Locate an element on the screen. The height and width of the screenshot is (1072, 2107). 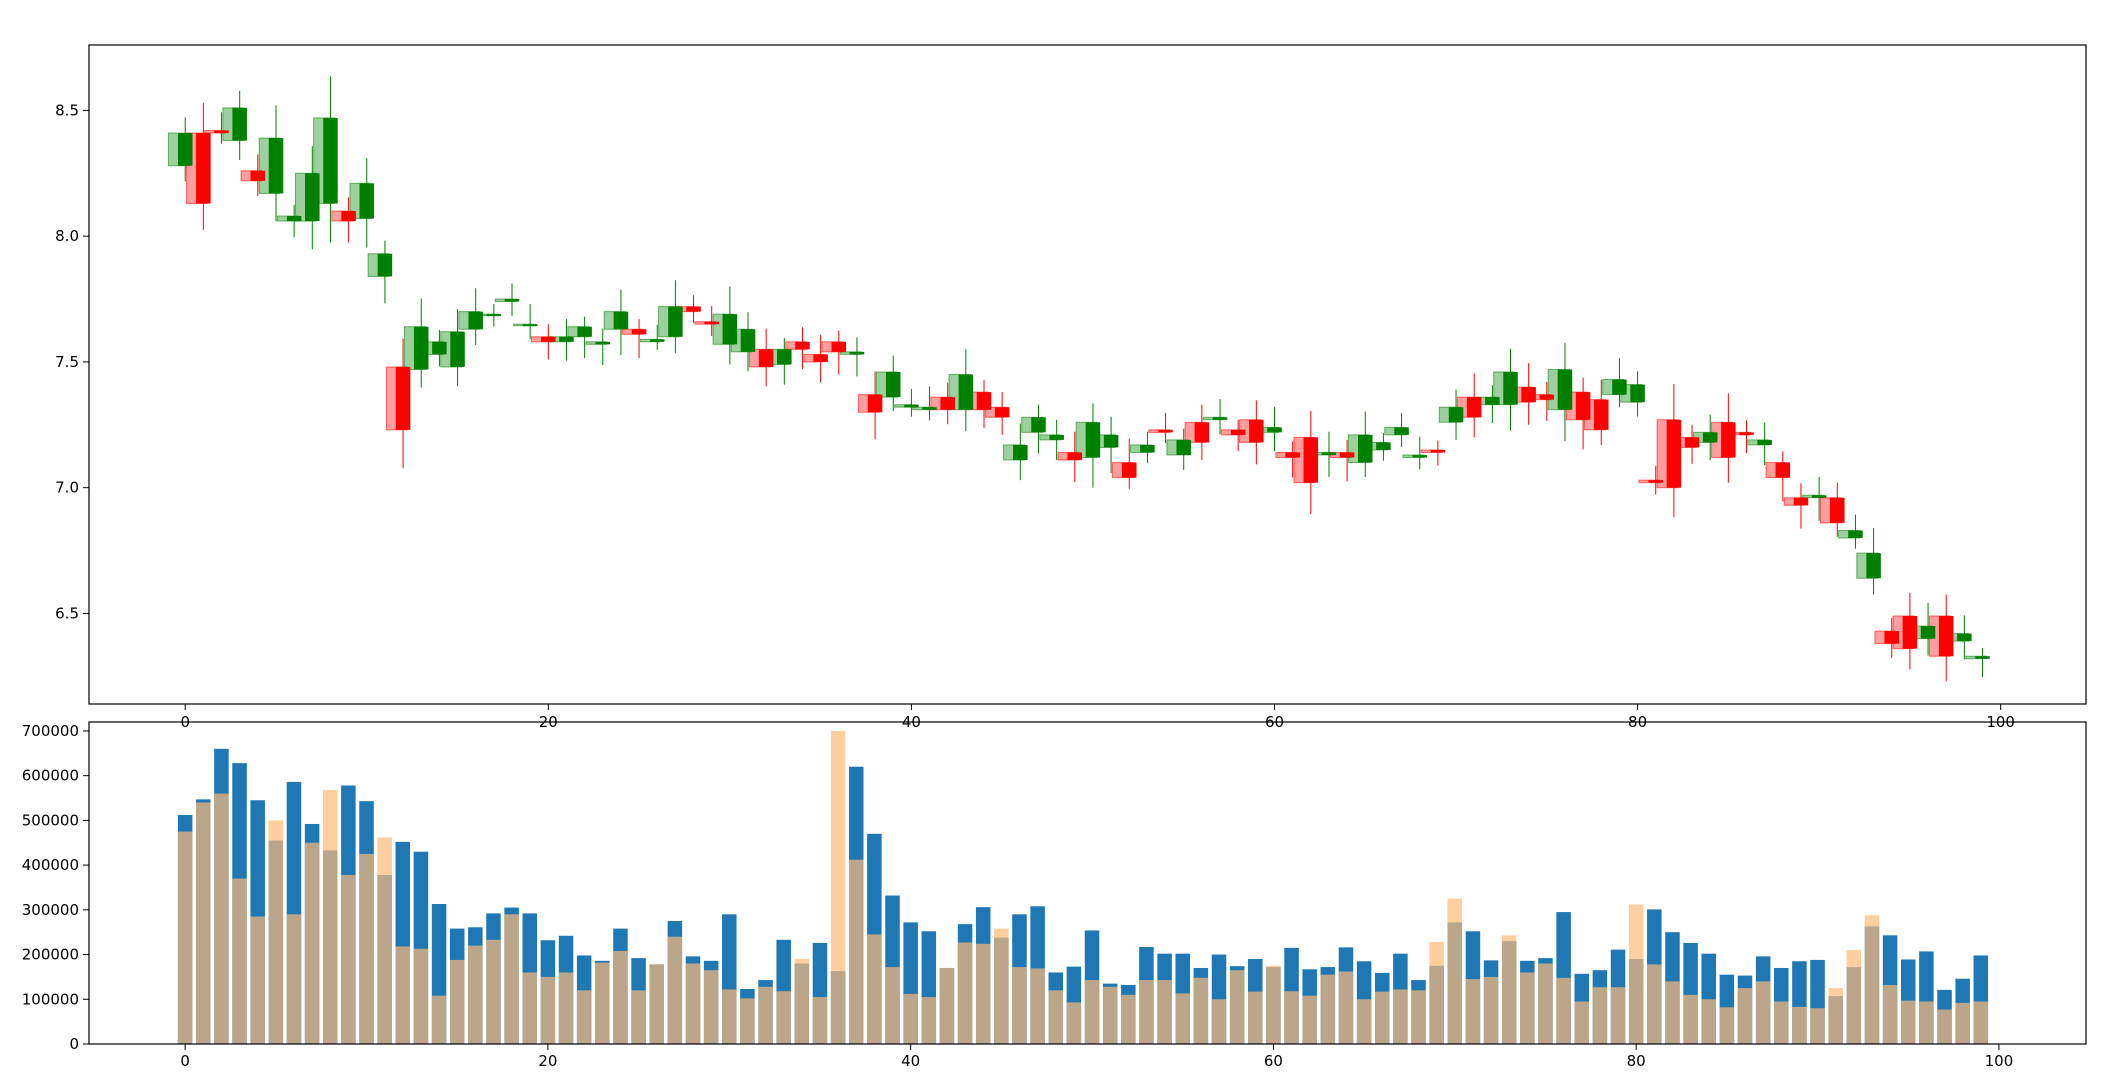
volume-y-tick-label-4: 400000 is located at coordinates (50, 865).